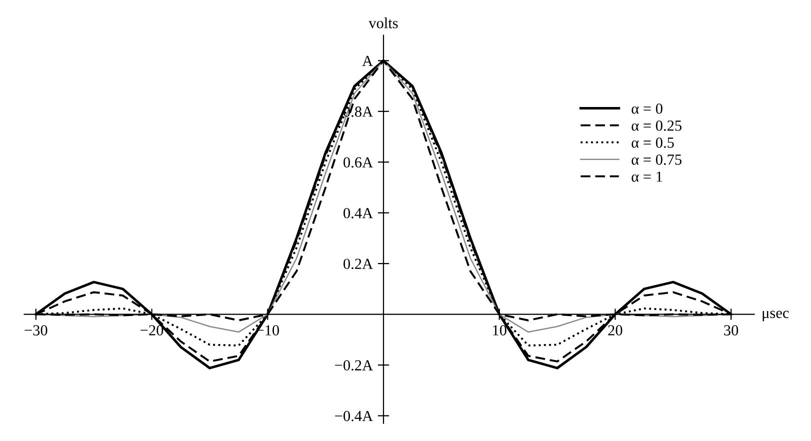  I want to click on x-tick-label: −10, so click(267, 330).